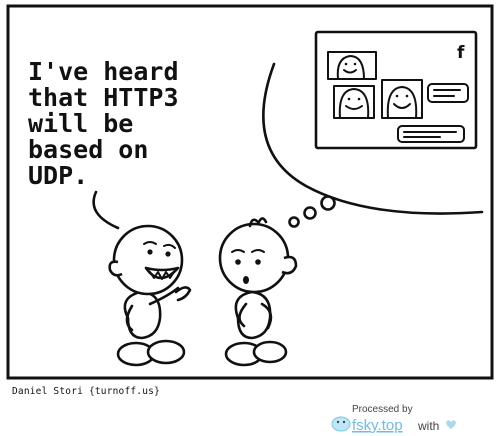 The height and width of the screenshot is (436, 500). I want to click on character-speaking, so click(150, 295).